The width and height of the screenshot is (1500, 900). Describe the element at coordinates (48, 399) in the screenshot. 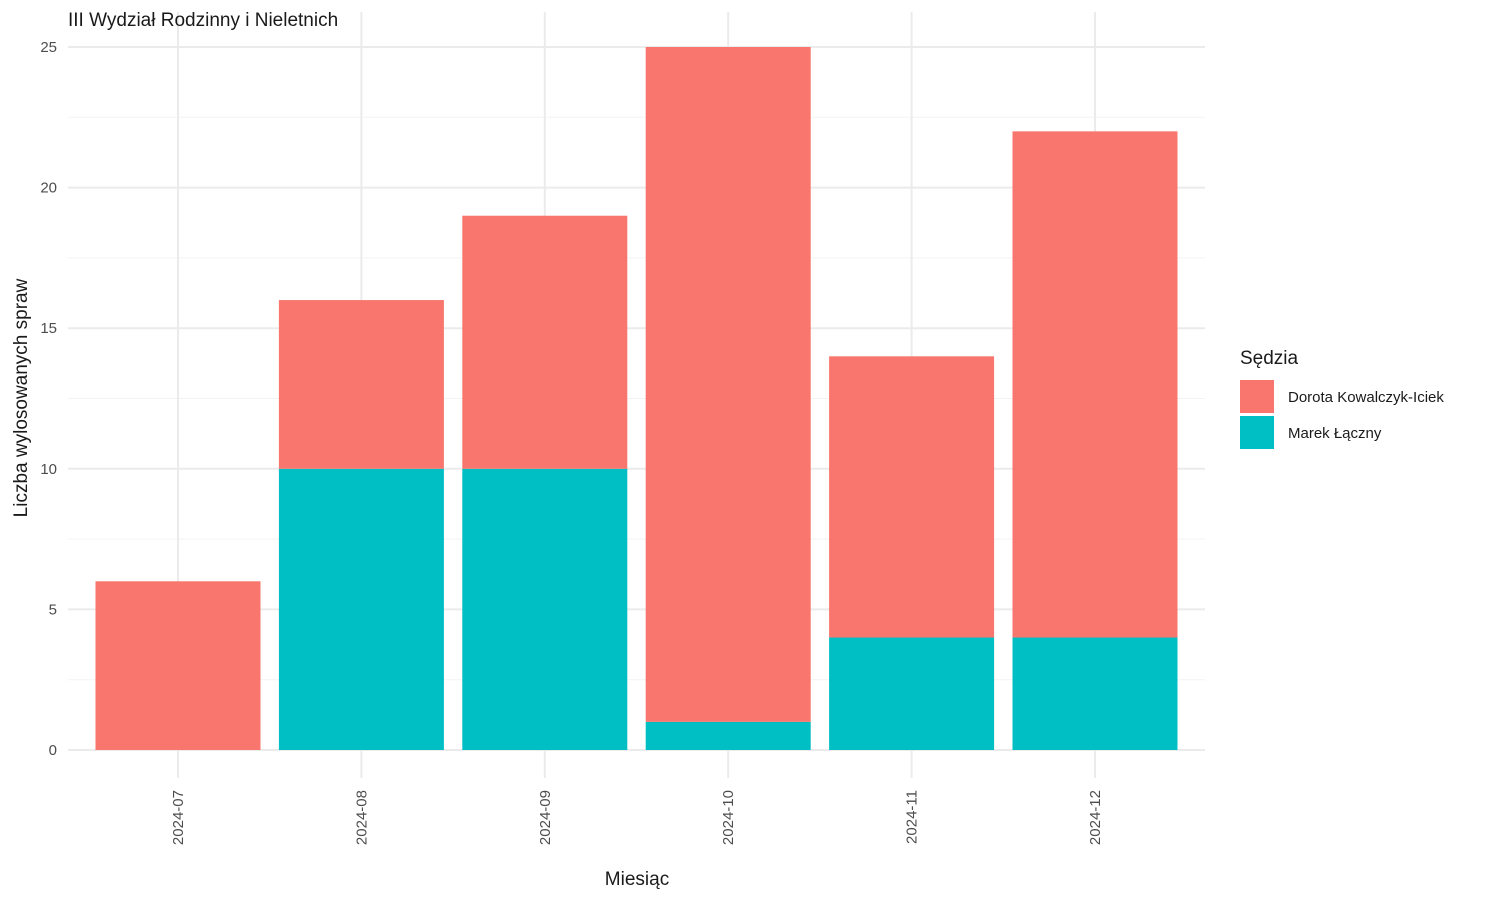

I see `y-axis-ticks: 0 5 10 15 20 25` at that location.